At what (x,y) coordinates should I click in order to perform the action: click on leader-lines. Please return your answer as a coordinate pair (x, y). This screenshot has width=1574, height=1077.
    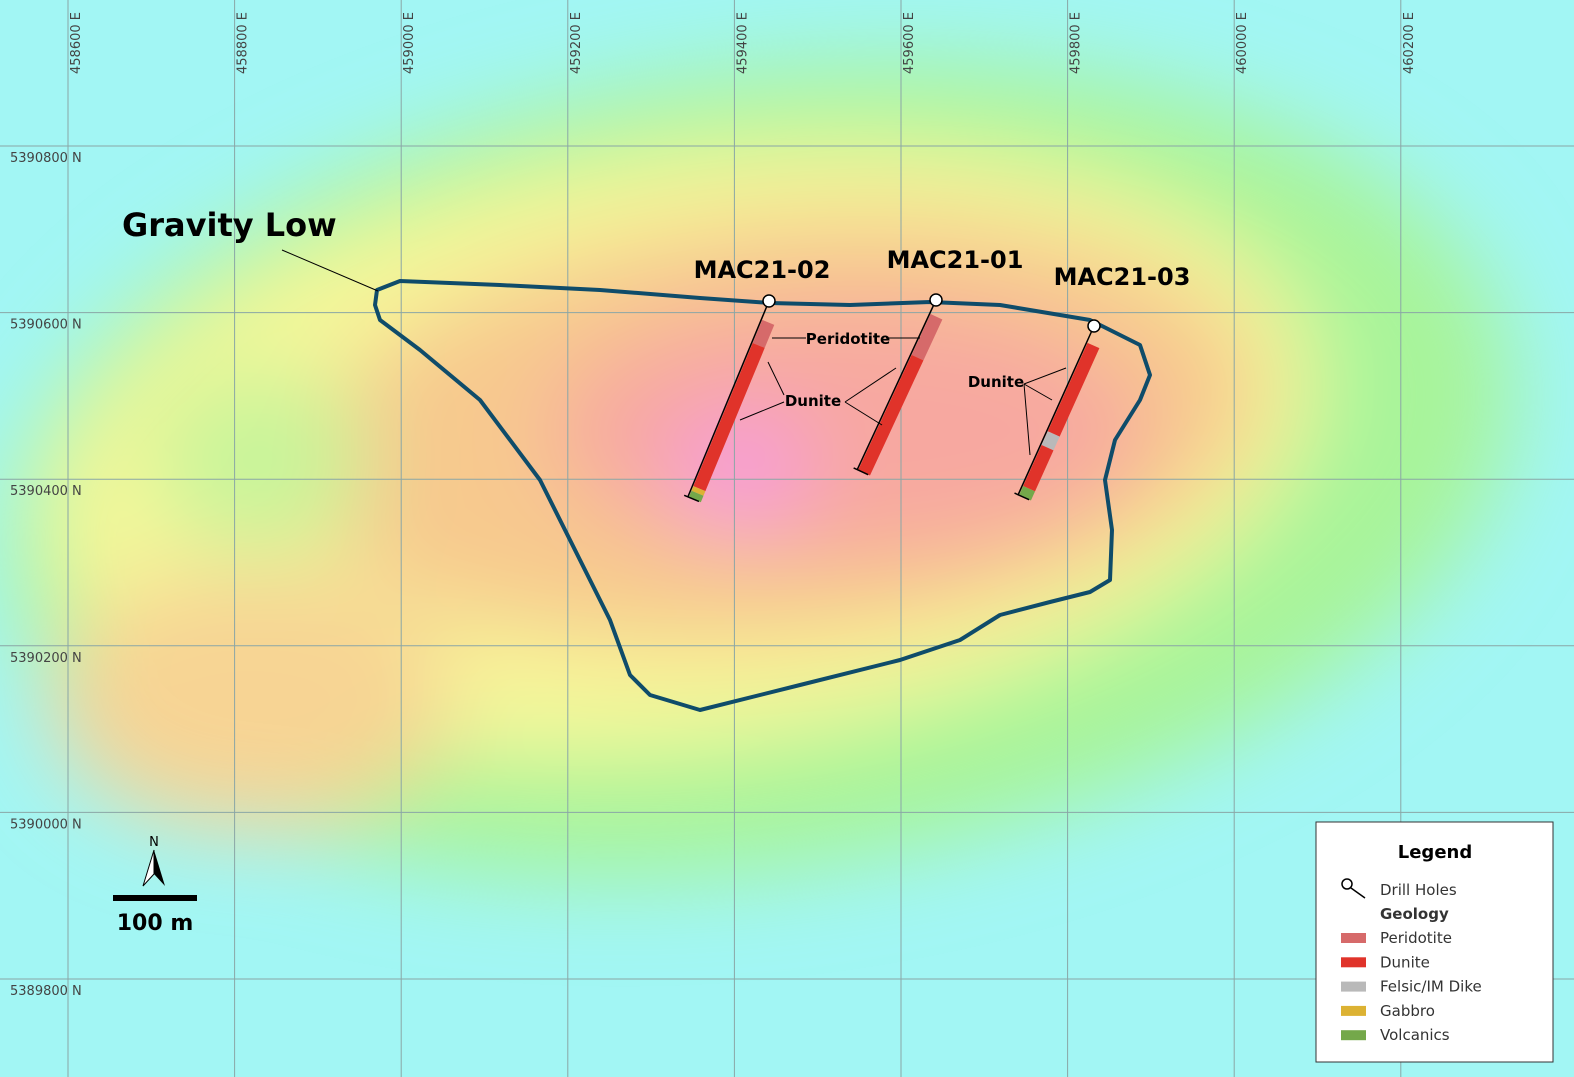
    Looking at the image, I should click on (903, 396).